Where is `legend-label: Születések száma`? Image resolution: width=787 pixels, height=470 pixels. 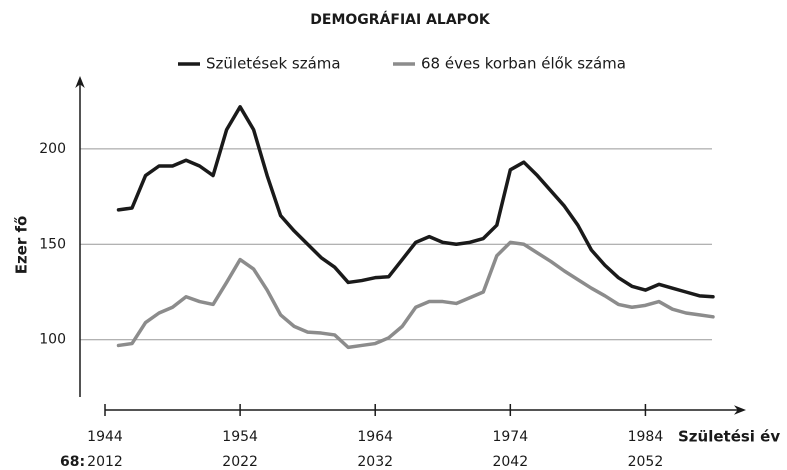 legend-label: Születések száma is located at coordinates (273, 64).